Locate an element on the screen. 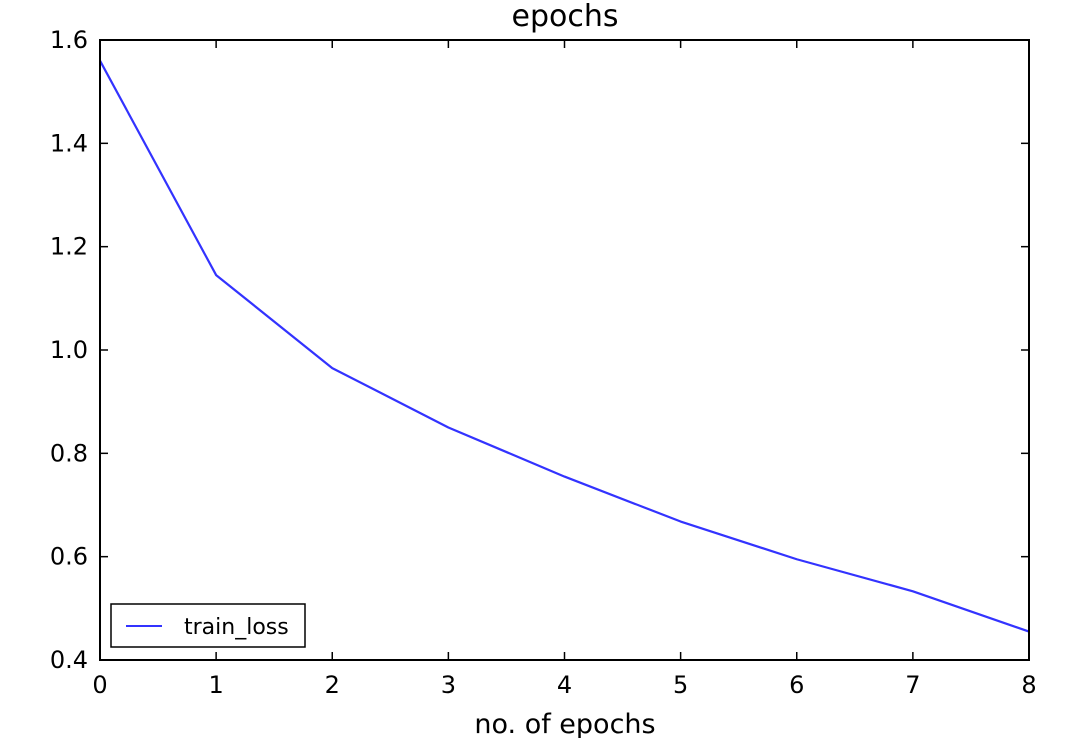 The image size is (1090, 738). x-tick-label: 8 is located at coordinates (1028, 685).